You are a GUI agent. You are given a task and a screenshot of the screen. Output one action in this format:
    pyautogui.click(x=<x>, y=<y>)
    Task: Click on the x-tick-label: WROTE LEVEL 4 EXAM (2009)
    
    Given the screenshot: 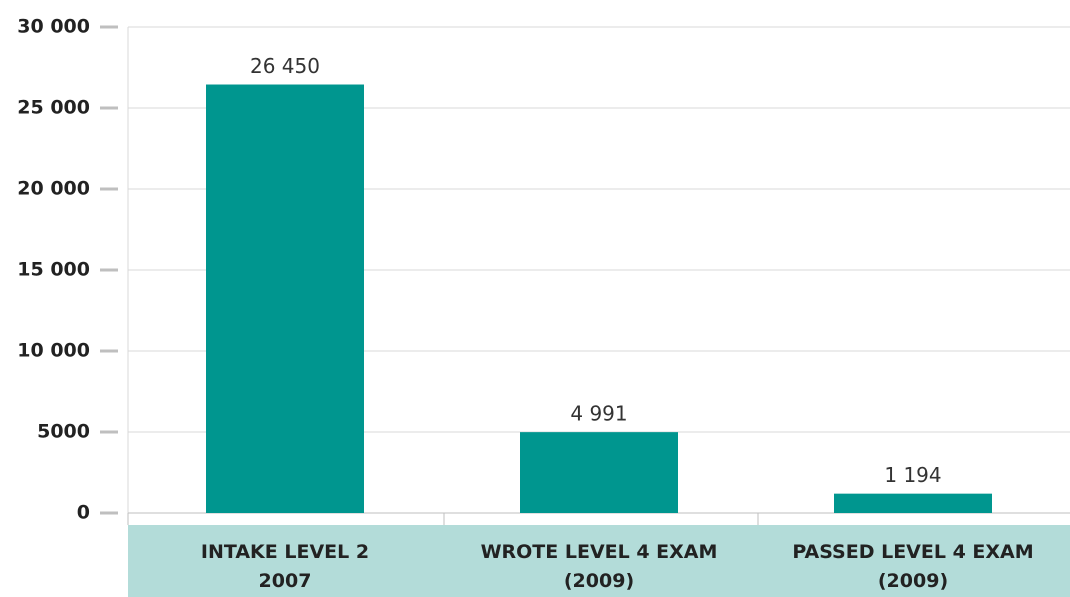 What is the action you would take?
    pyautogui.click(x=599, y=566)
    